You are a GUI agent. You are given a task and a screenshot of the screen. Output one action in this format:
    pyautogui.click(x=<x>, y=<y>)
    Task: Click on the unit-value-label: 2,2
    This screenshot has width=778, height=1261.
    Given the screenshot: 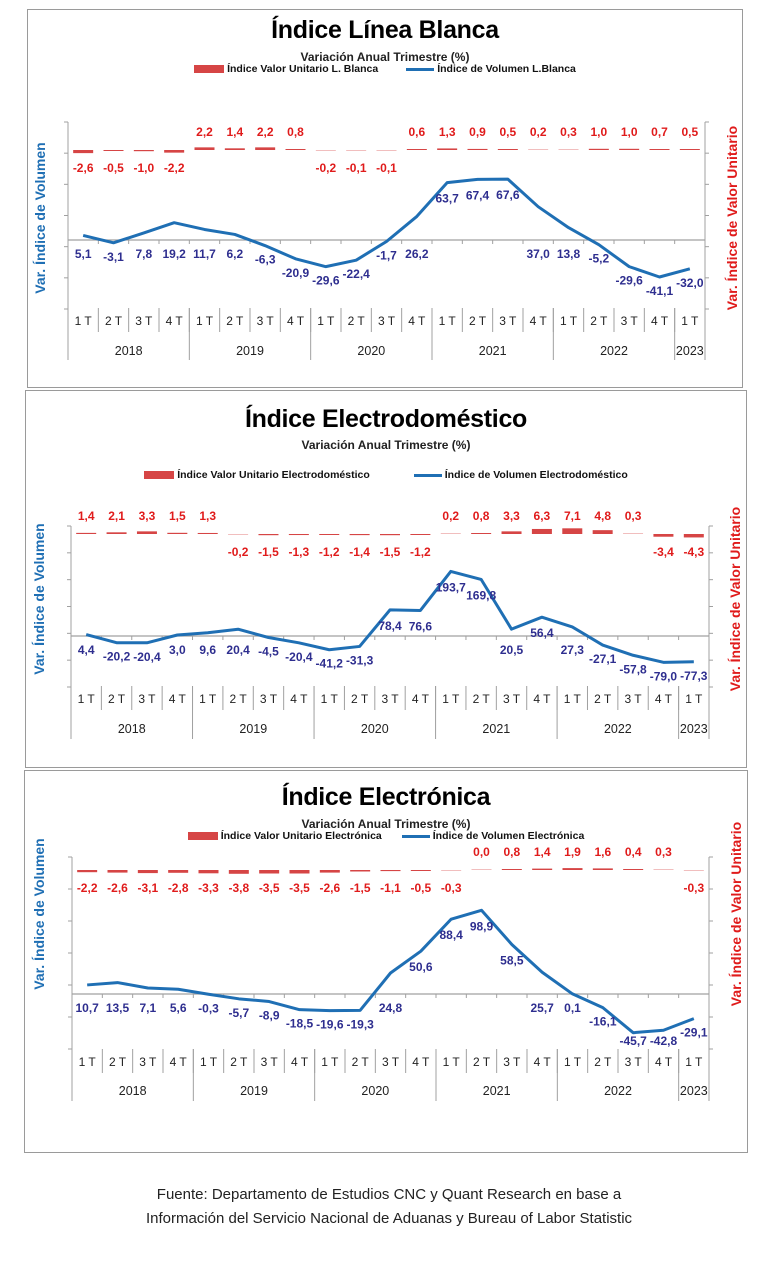 What is the action you would take?
    pyautogui.click(x=265, y=132)
    